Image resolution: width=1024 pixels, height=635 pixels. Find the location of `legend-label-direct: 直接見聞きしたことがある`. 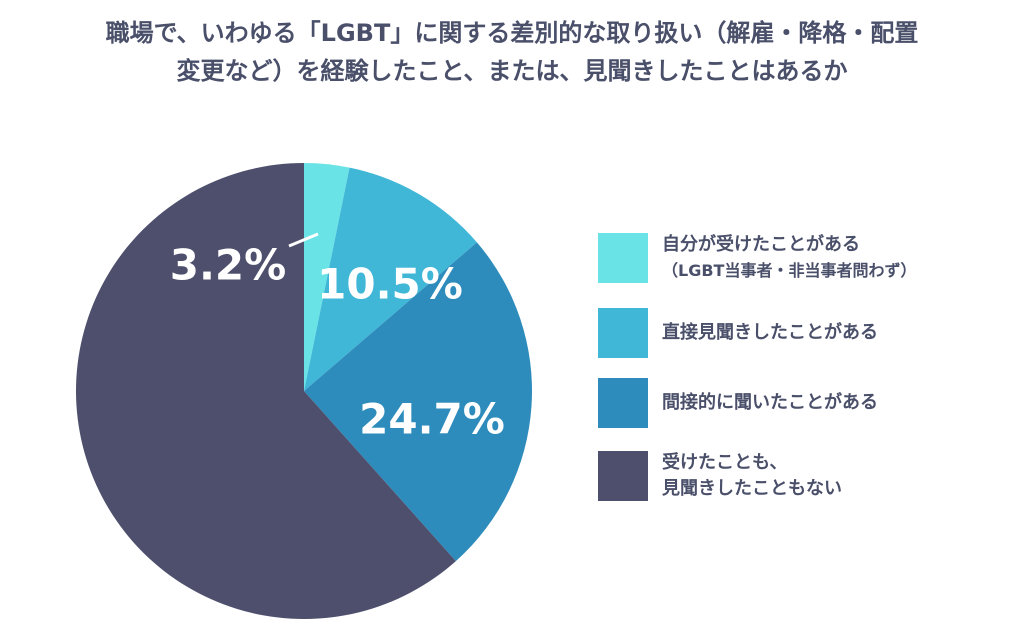

legend-label-direct: 直接見聞きしたことがある is located at coordinates (770, 333).